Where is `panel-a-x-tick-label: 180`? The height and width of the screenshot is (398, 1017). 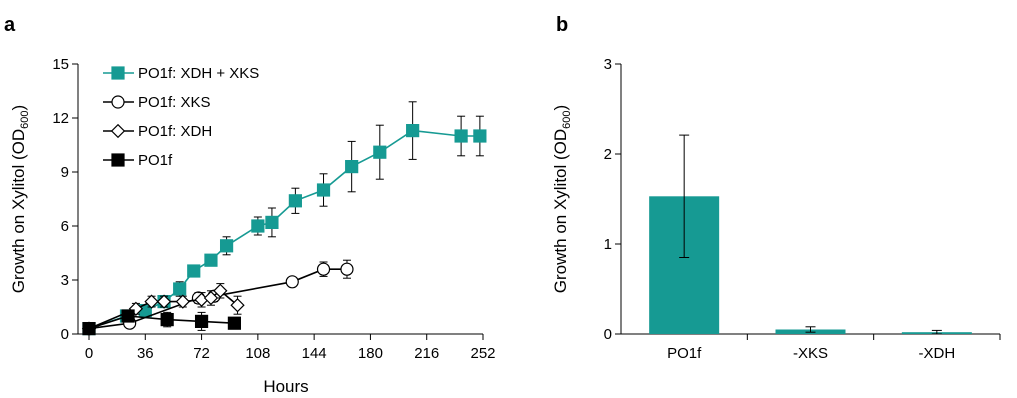 panel-a-x-tick-label: 180 is located at coordinates (370, 353).